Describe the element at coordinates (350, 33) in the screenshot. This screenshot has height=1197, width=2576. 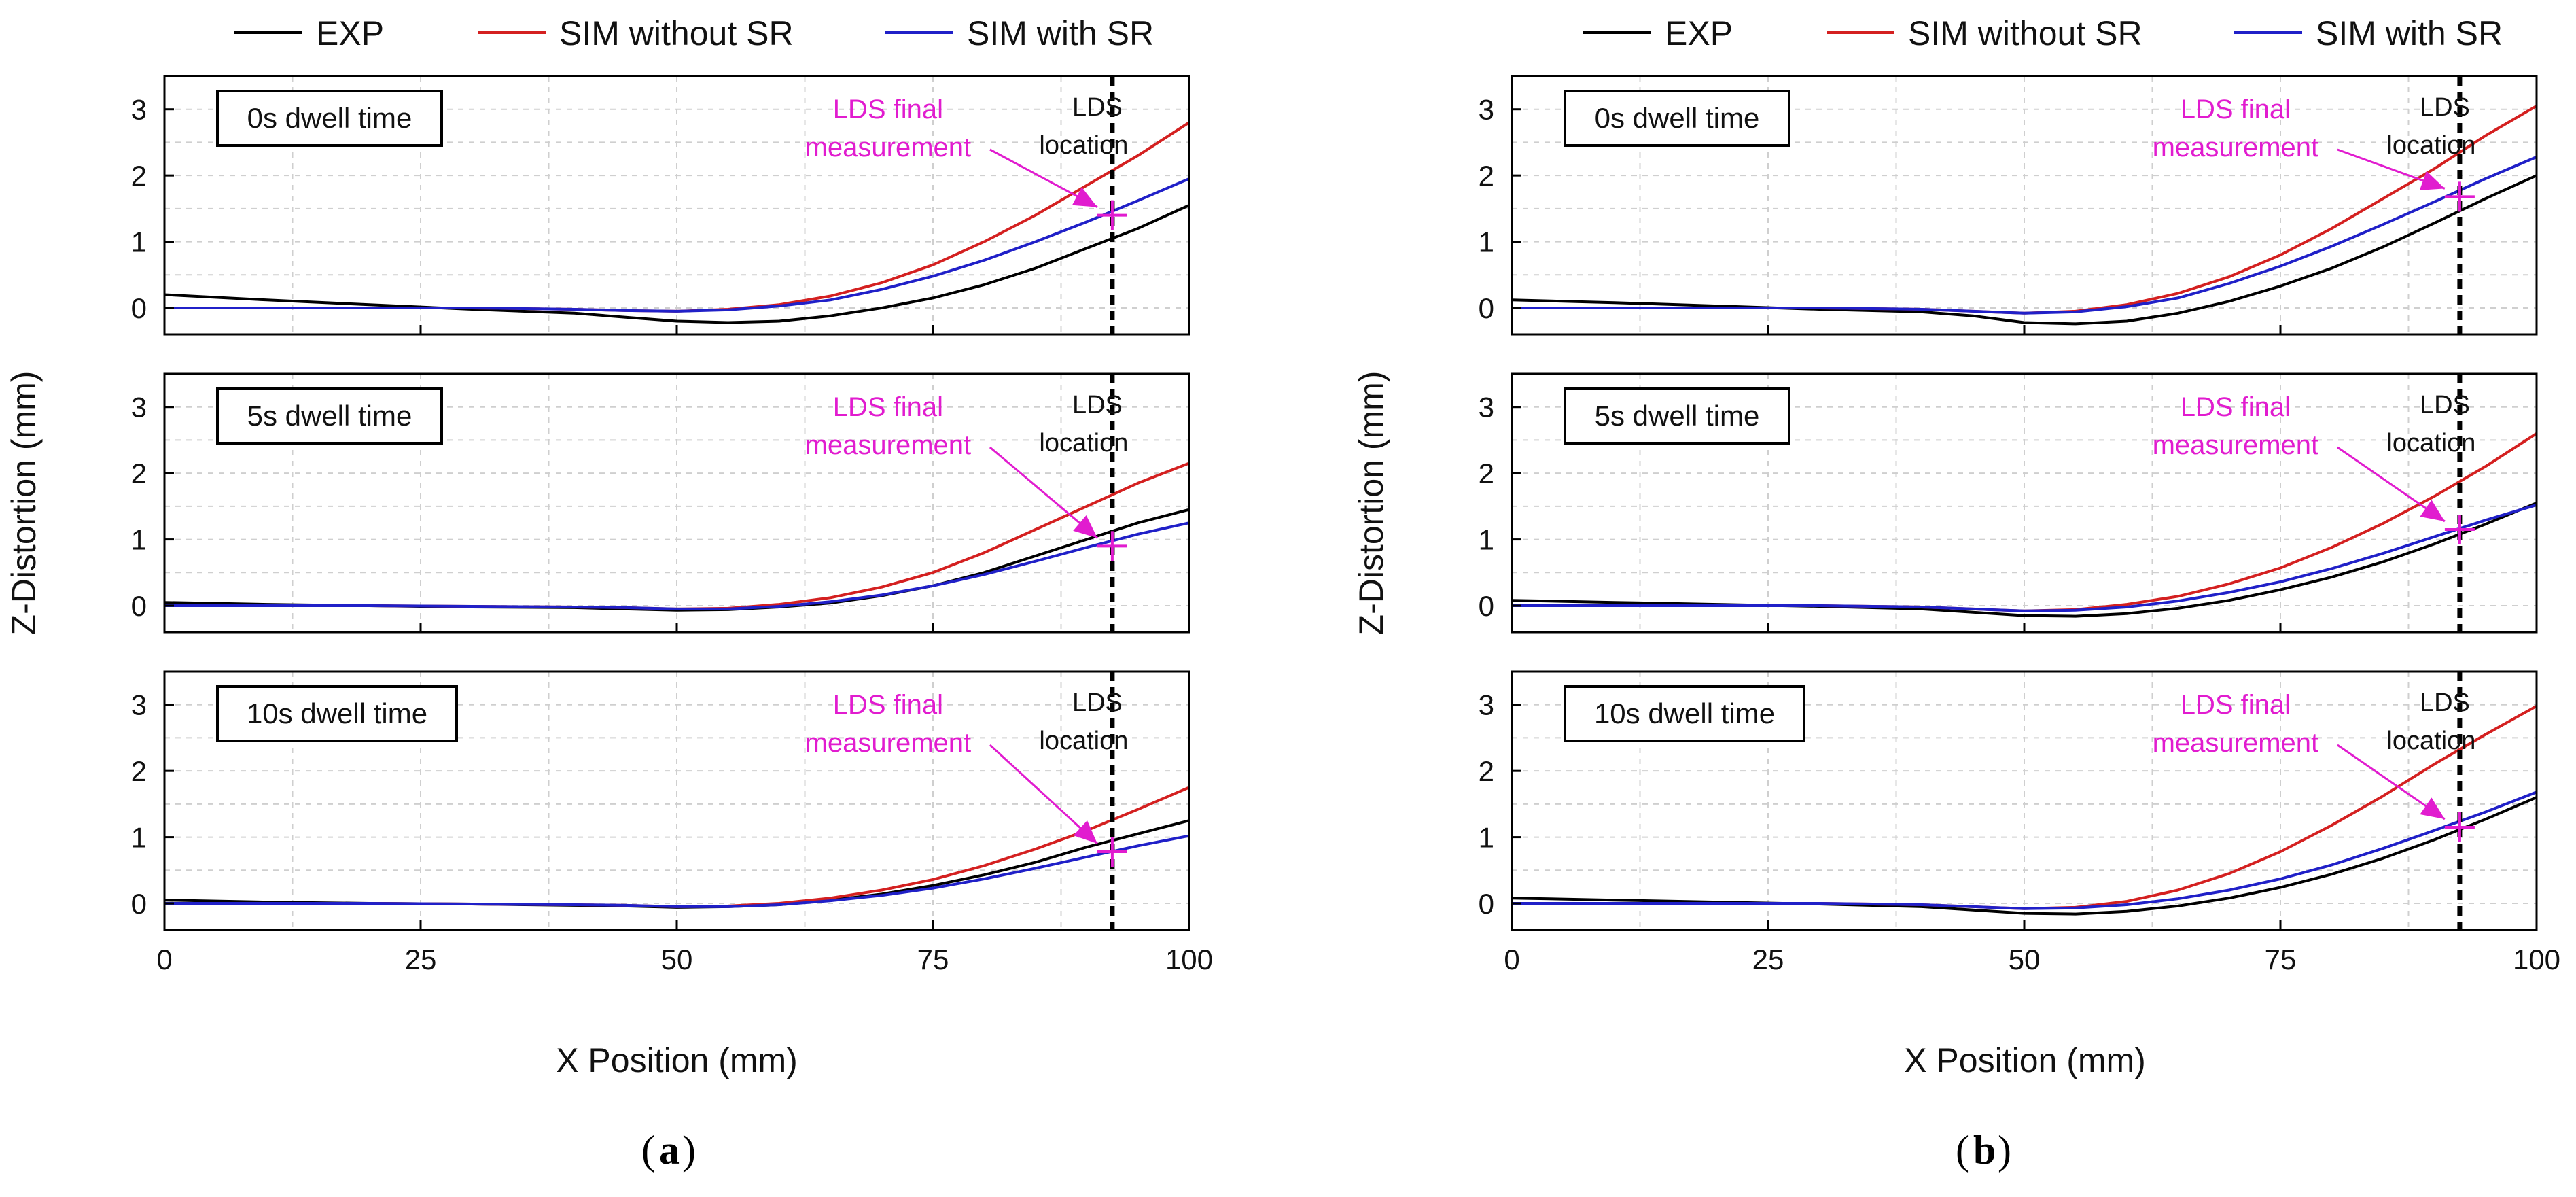
I see `legend-label-a-0: EXP` at that location.